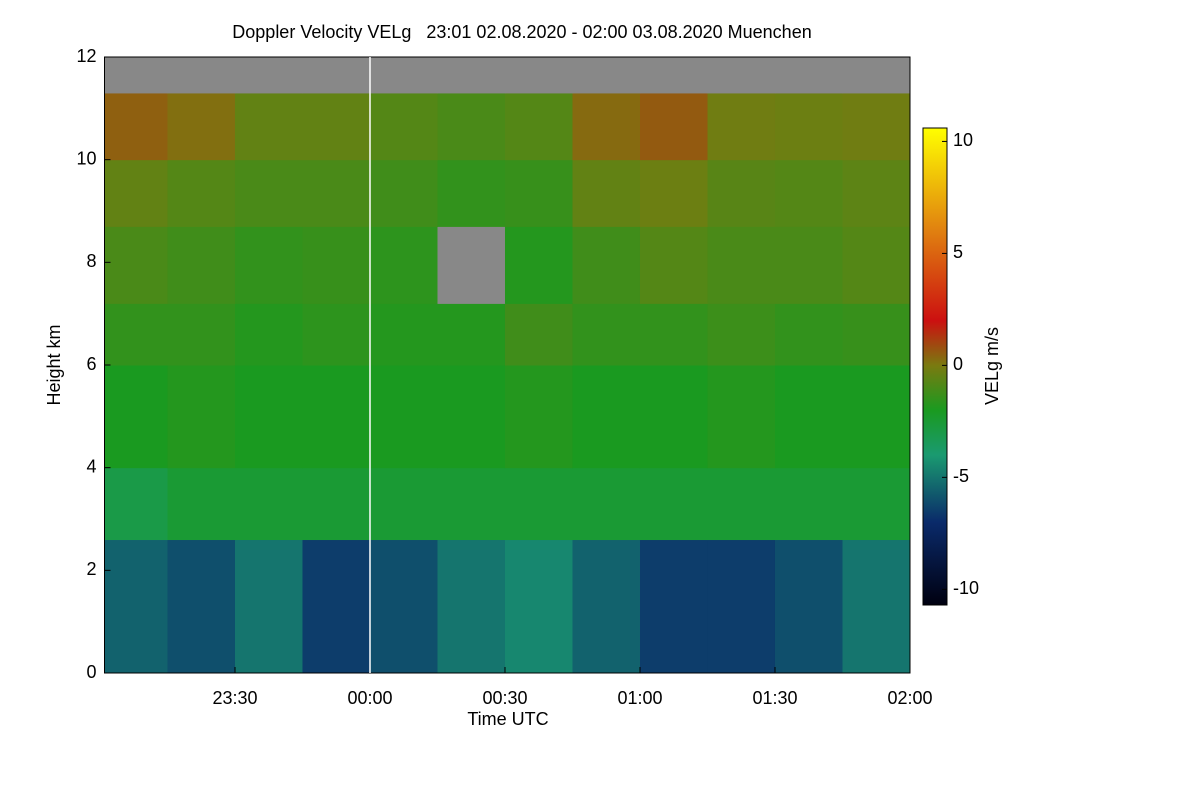  What do you see at coordinates (91, 466) in the screenshot?
I see `y-tick-label: 4` at bounding box center [91, 466].